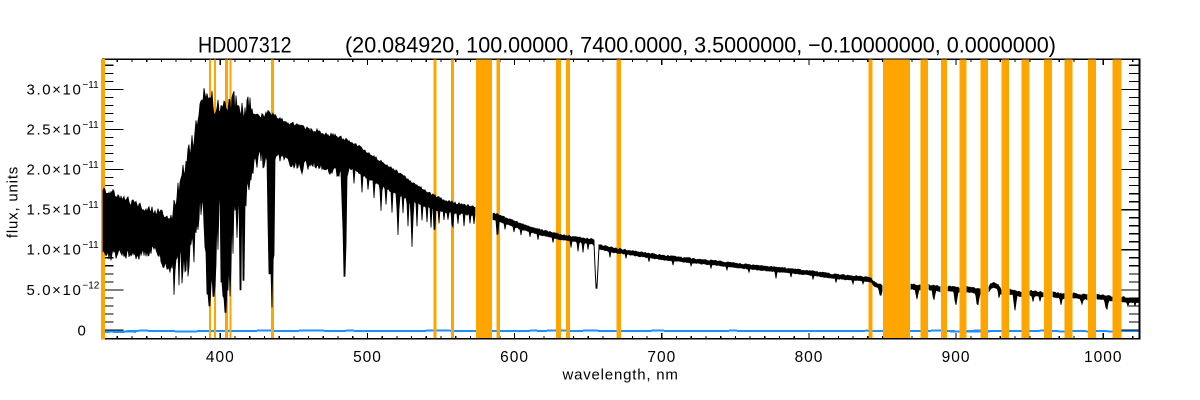 Image resolution: width=1200 pixels, height=400 pixels. Describe the element at coordinates (514, 357) in the screenshot. I see `svg-text: 600` at that location.